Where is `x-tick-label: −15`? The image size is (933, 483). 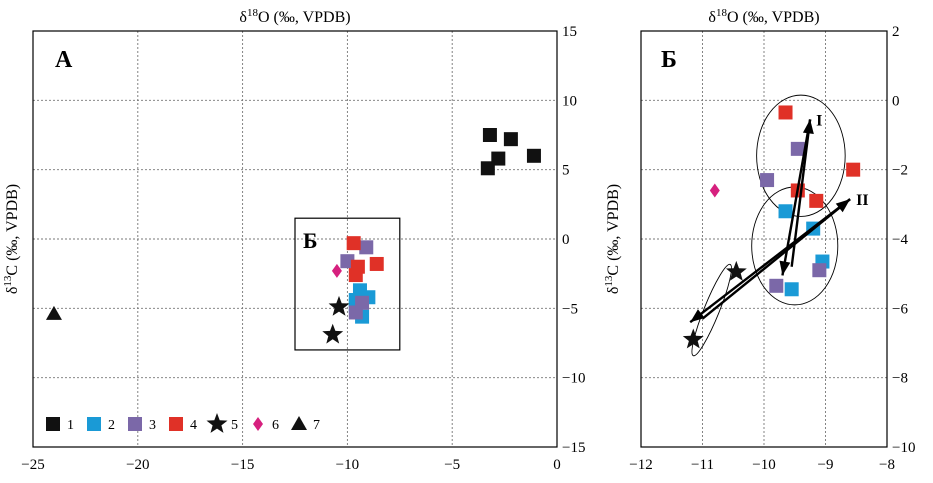 x-tick-label: −15 is located at coordinates (242, 465).